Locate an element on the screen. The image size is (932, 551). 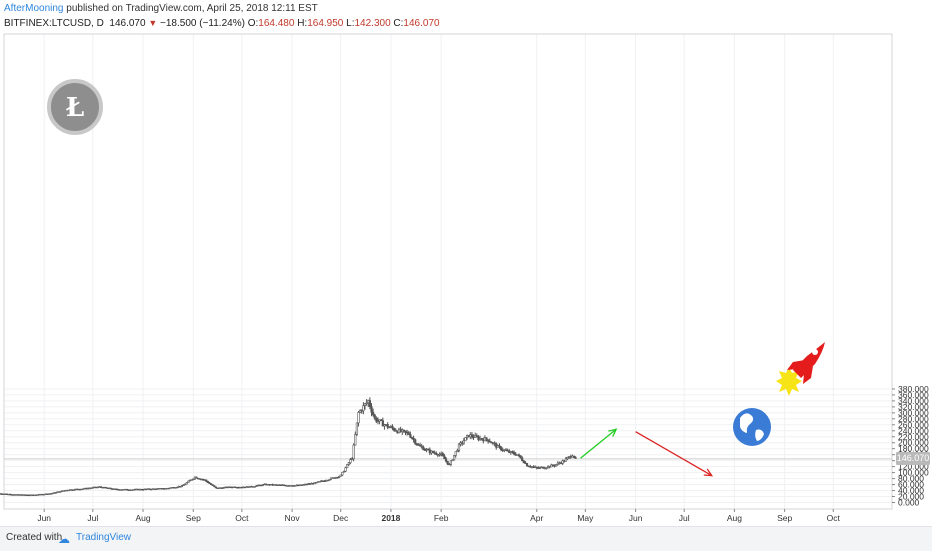
y-tick-label: 0.000 is located at coordinates (909, 503).